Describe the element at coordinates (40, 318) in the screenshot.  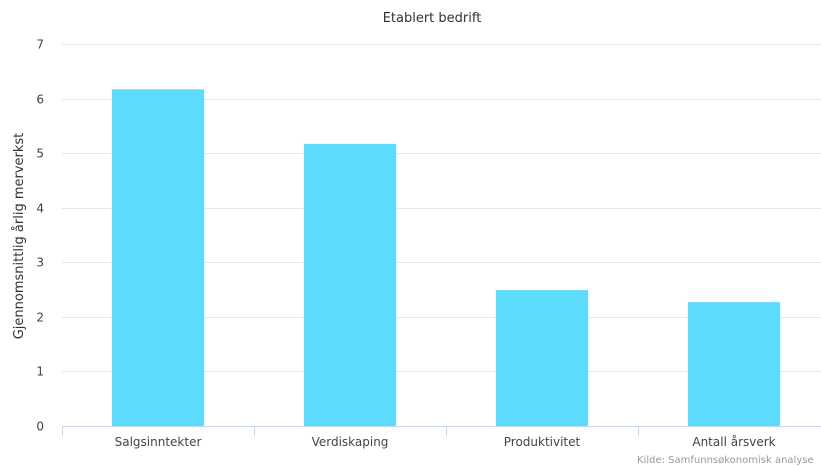
I see `y-tick-label: 2` at that location.